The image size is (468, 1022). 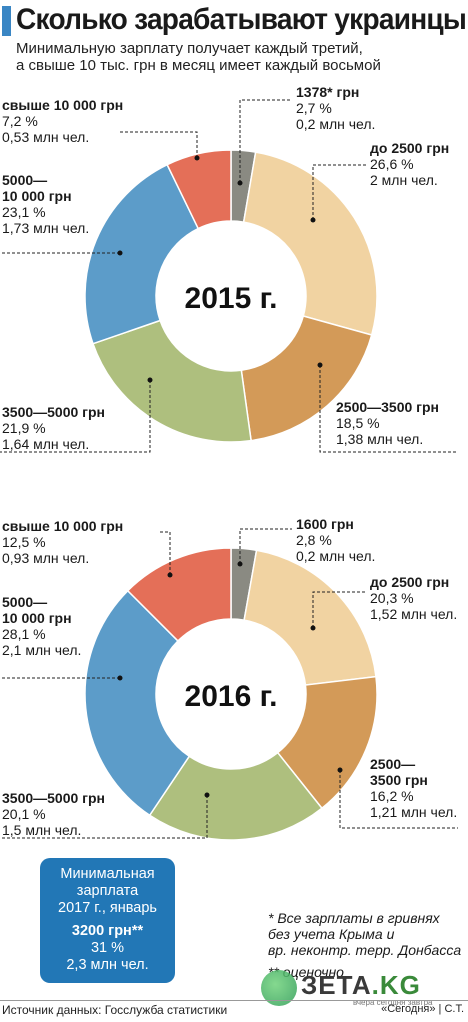 I want to click on title-accent-bar, so click(x=6, y=21).